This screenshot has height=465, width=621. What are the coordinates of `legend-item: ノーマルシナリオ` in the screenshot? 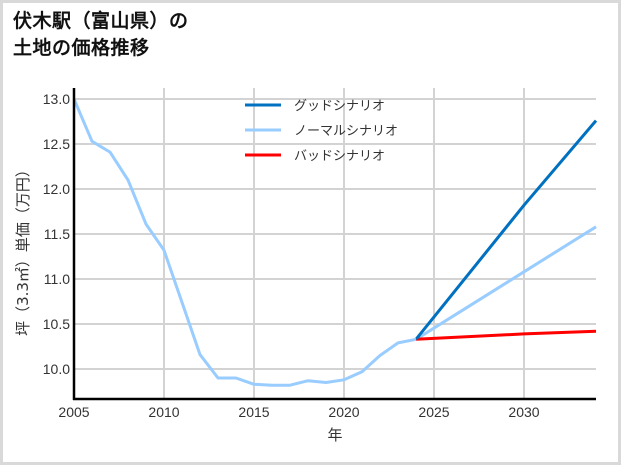 It's located at (321, 131).